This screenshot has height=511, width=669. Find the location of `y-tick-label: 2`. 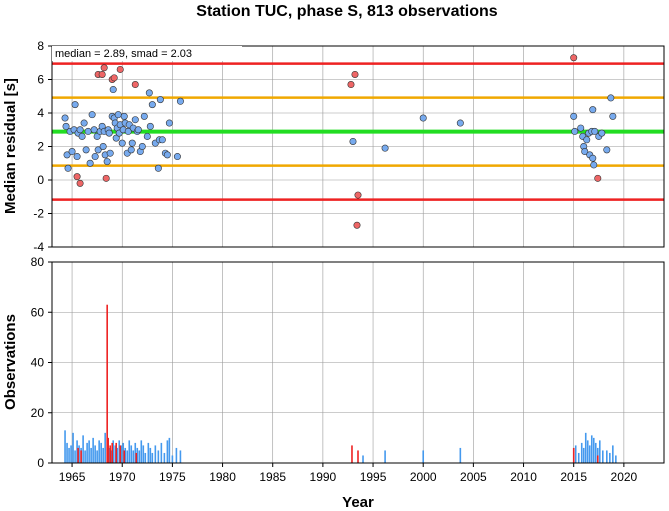

y-tick-label: 2 is located at coordinates (40, 147).